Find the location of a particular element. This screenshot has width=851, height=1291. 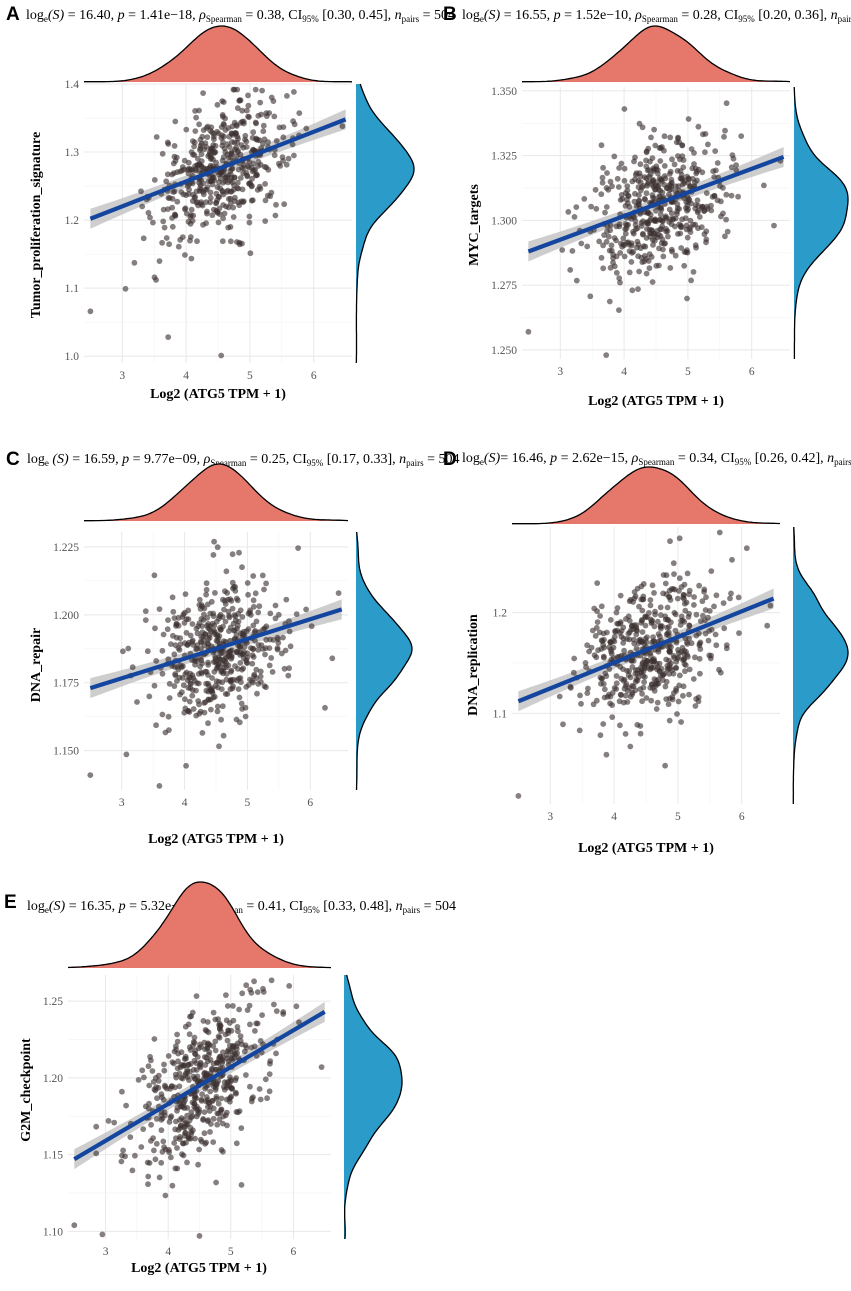

x-tick-label: 3 is located at coordinates (122, 803).